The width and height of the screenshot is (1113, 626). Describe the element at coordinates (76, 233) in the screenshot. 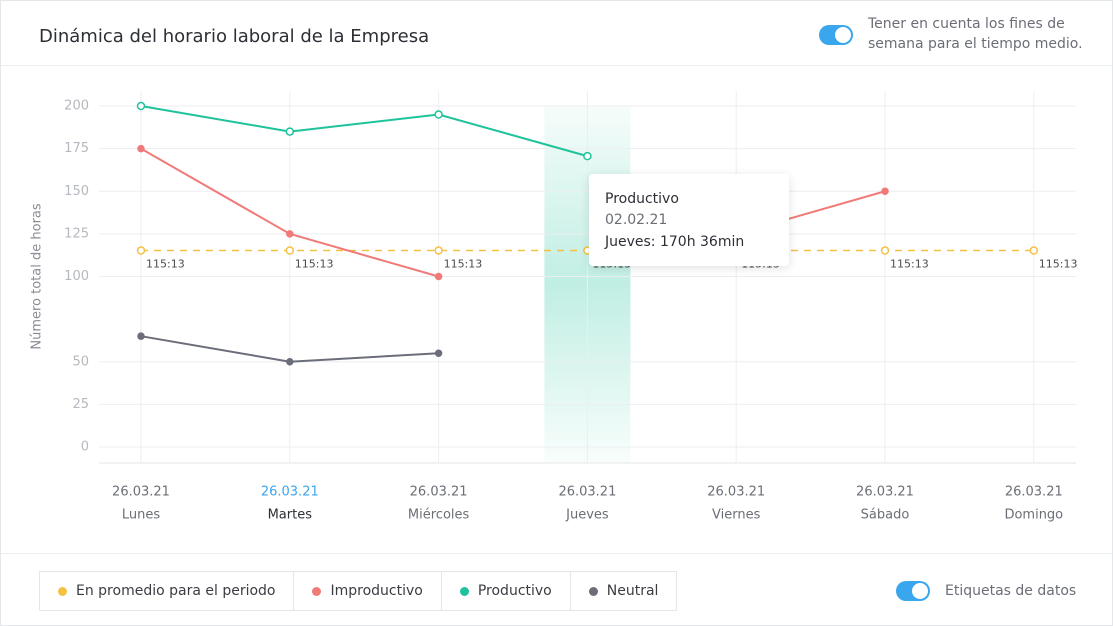

I see `y-tick-label: 125` at that location.